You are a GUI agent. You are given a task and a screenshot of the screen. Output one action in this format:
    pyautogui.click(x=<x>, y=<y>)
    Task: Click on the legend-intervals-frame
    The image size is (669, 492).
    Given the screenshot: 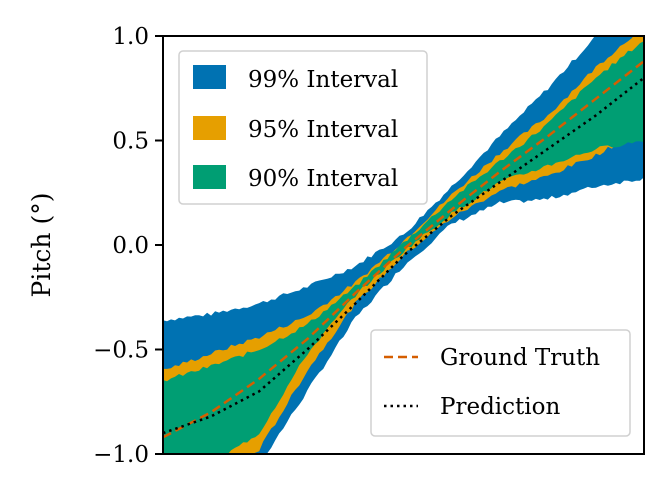 What is the action you would take?
    pyautogui.click(x=303, y=127)
    